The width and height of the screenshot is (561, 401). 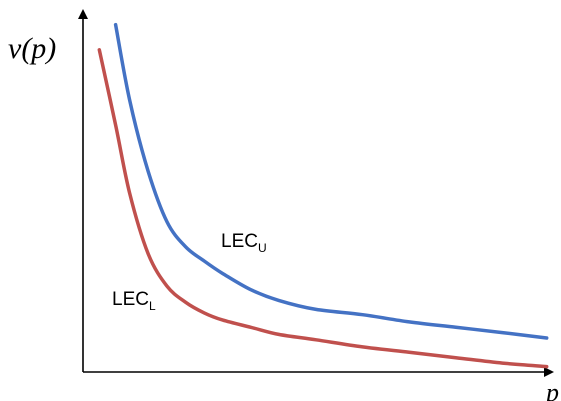 I want to click on series-lec-l-label: LECL, so click(x=134, y=301).